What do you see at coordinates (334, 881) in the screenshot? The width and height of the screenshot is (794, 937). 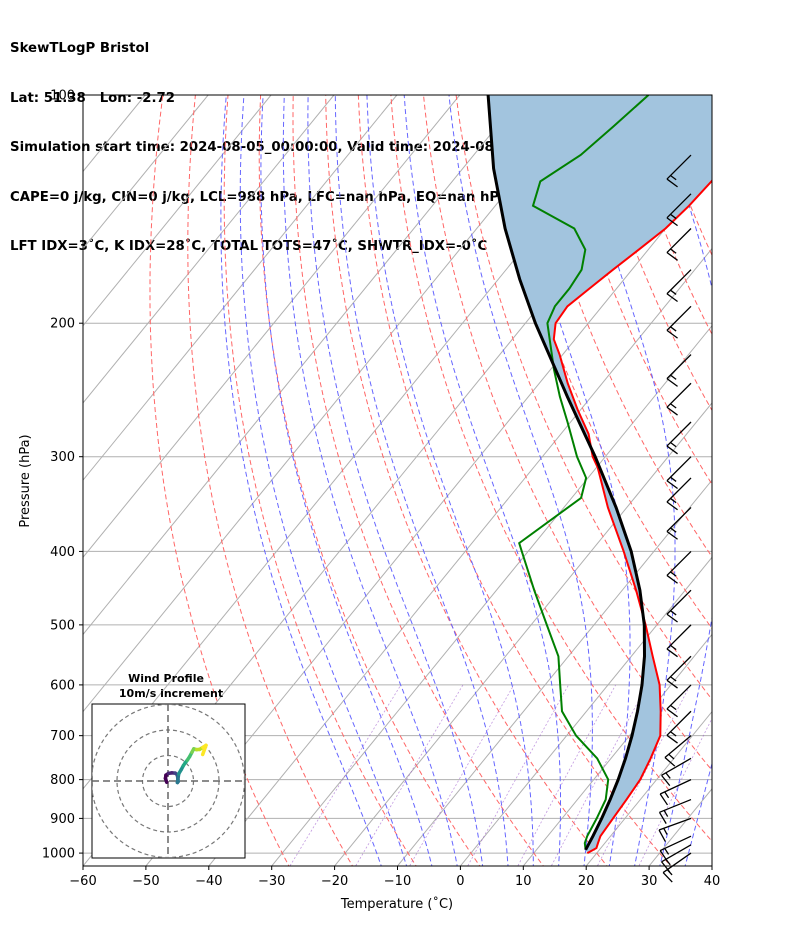 I see `x-tick-label: −20` at bounding box center [334, 881].